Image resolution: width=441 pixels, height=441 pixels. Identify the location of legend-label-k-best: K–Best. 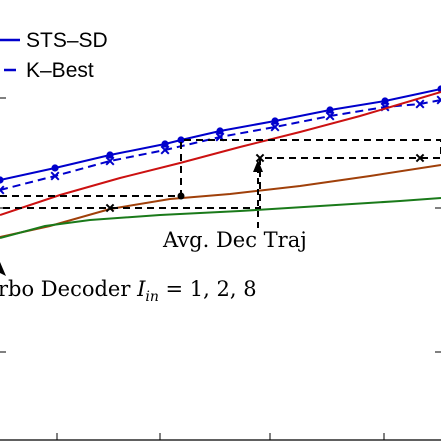
(60, 70).